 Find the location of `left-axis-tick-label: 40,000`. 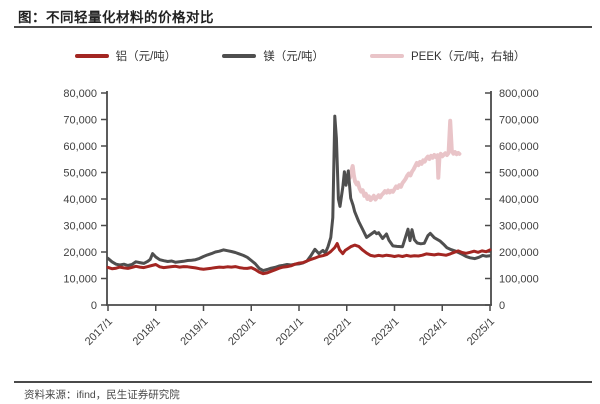

left-axis-tick-label: 40,000 is located at coordinates (80, 200).